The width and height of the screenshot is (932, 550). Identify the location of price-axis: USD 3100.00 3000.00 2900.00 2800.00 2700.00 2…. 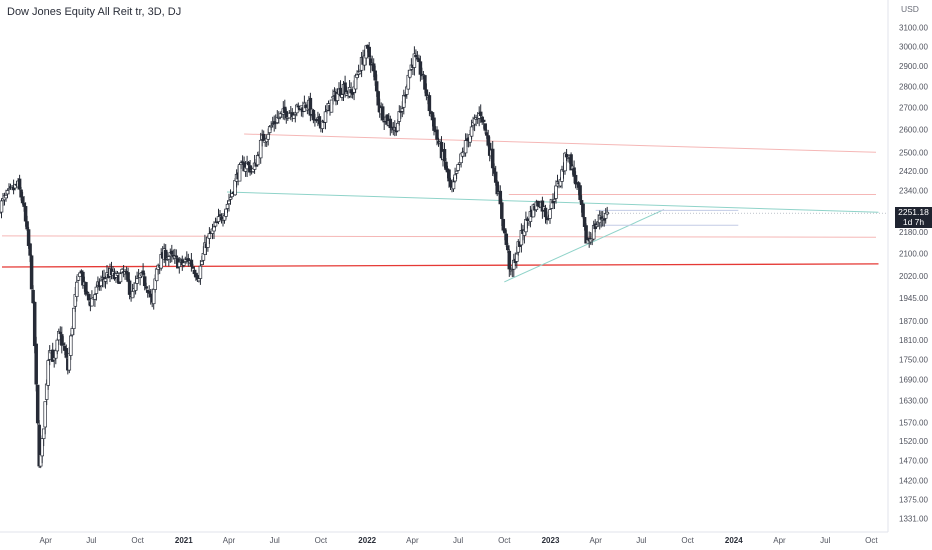
(913, 263).